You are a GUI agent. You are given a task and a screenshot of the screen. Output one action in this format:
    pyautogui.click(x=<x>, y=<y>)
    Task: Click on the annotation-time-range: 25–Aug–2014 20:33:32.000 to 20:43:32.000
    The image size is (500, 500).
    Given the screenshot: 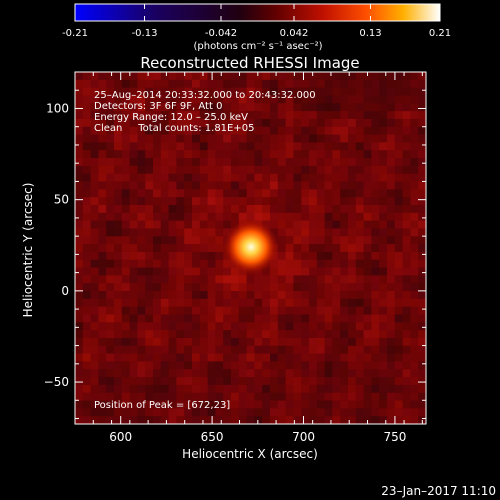 What is the action you would take?
    pyautogui.click(x=205, y=95)
    